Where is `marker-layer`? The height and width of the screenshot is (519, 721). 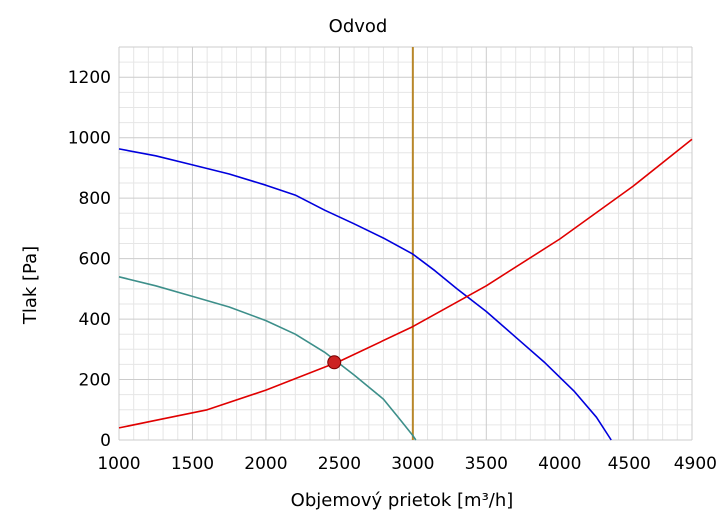
marker-layer is located at coordinates (334, 362).